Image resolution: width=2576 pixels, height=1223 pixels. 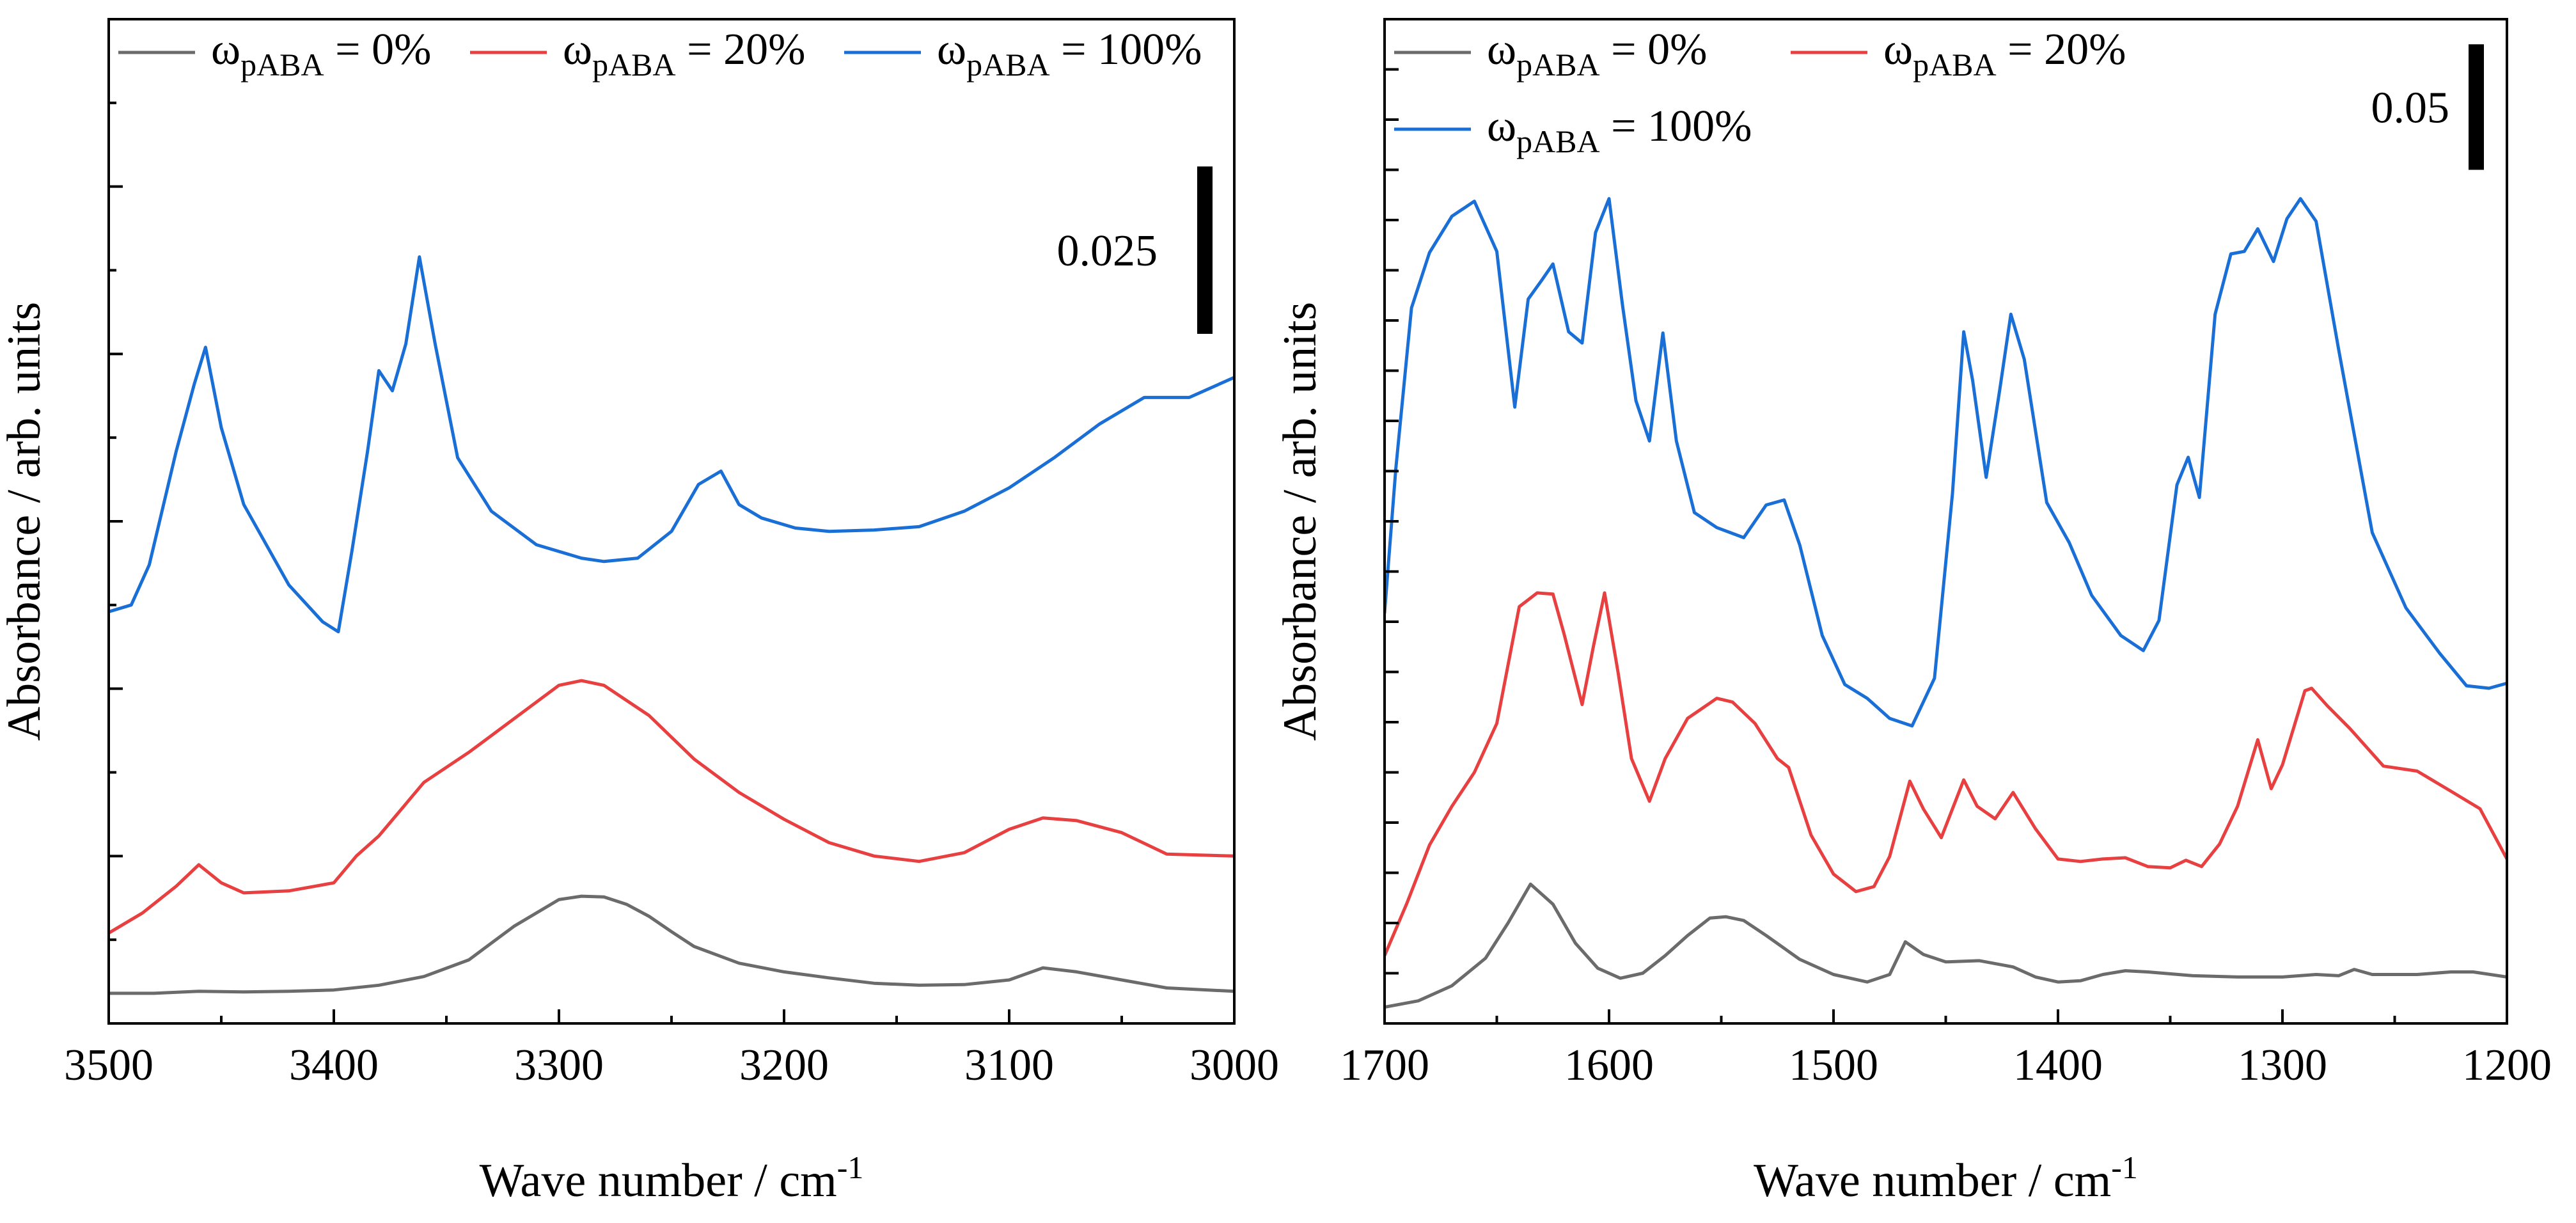 What do you see at coordinates (2410, 107) in the screenshot?
I see `scale-bar-label: 0.05` at bounding box center [2410, 107].